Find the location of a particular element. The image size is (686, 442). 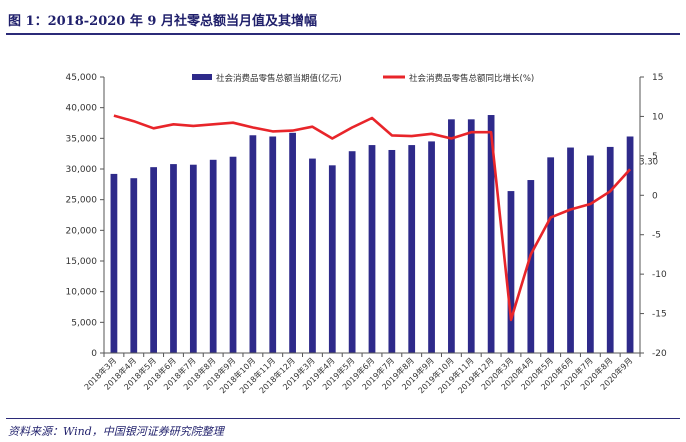

right-tick-label: -20 is located at coordinates (659, 354).